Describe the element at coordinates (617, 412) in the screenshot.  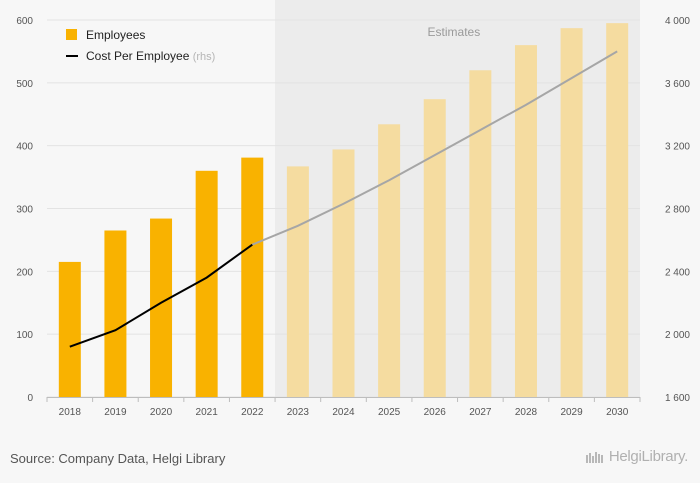
I see `x-tick-label: 2030` at that location.